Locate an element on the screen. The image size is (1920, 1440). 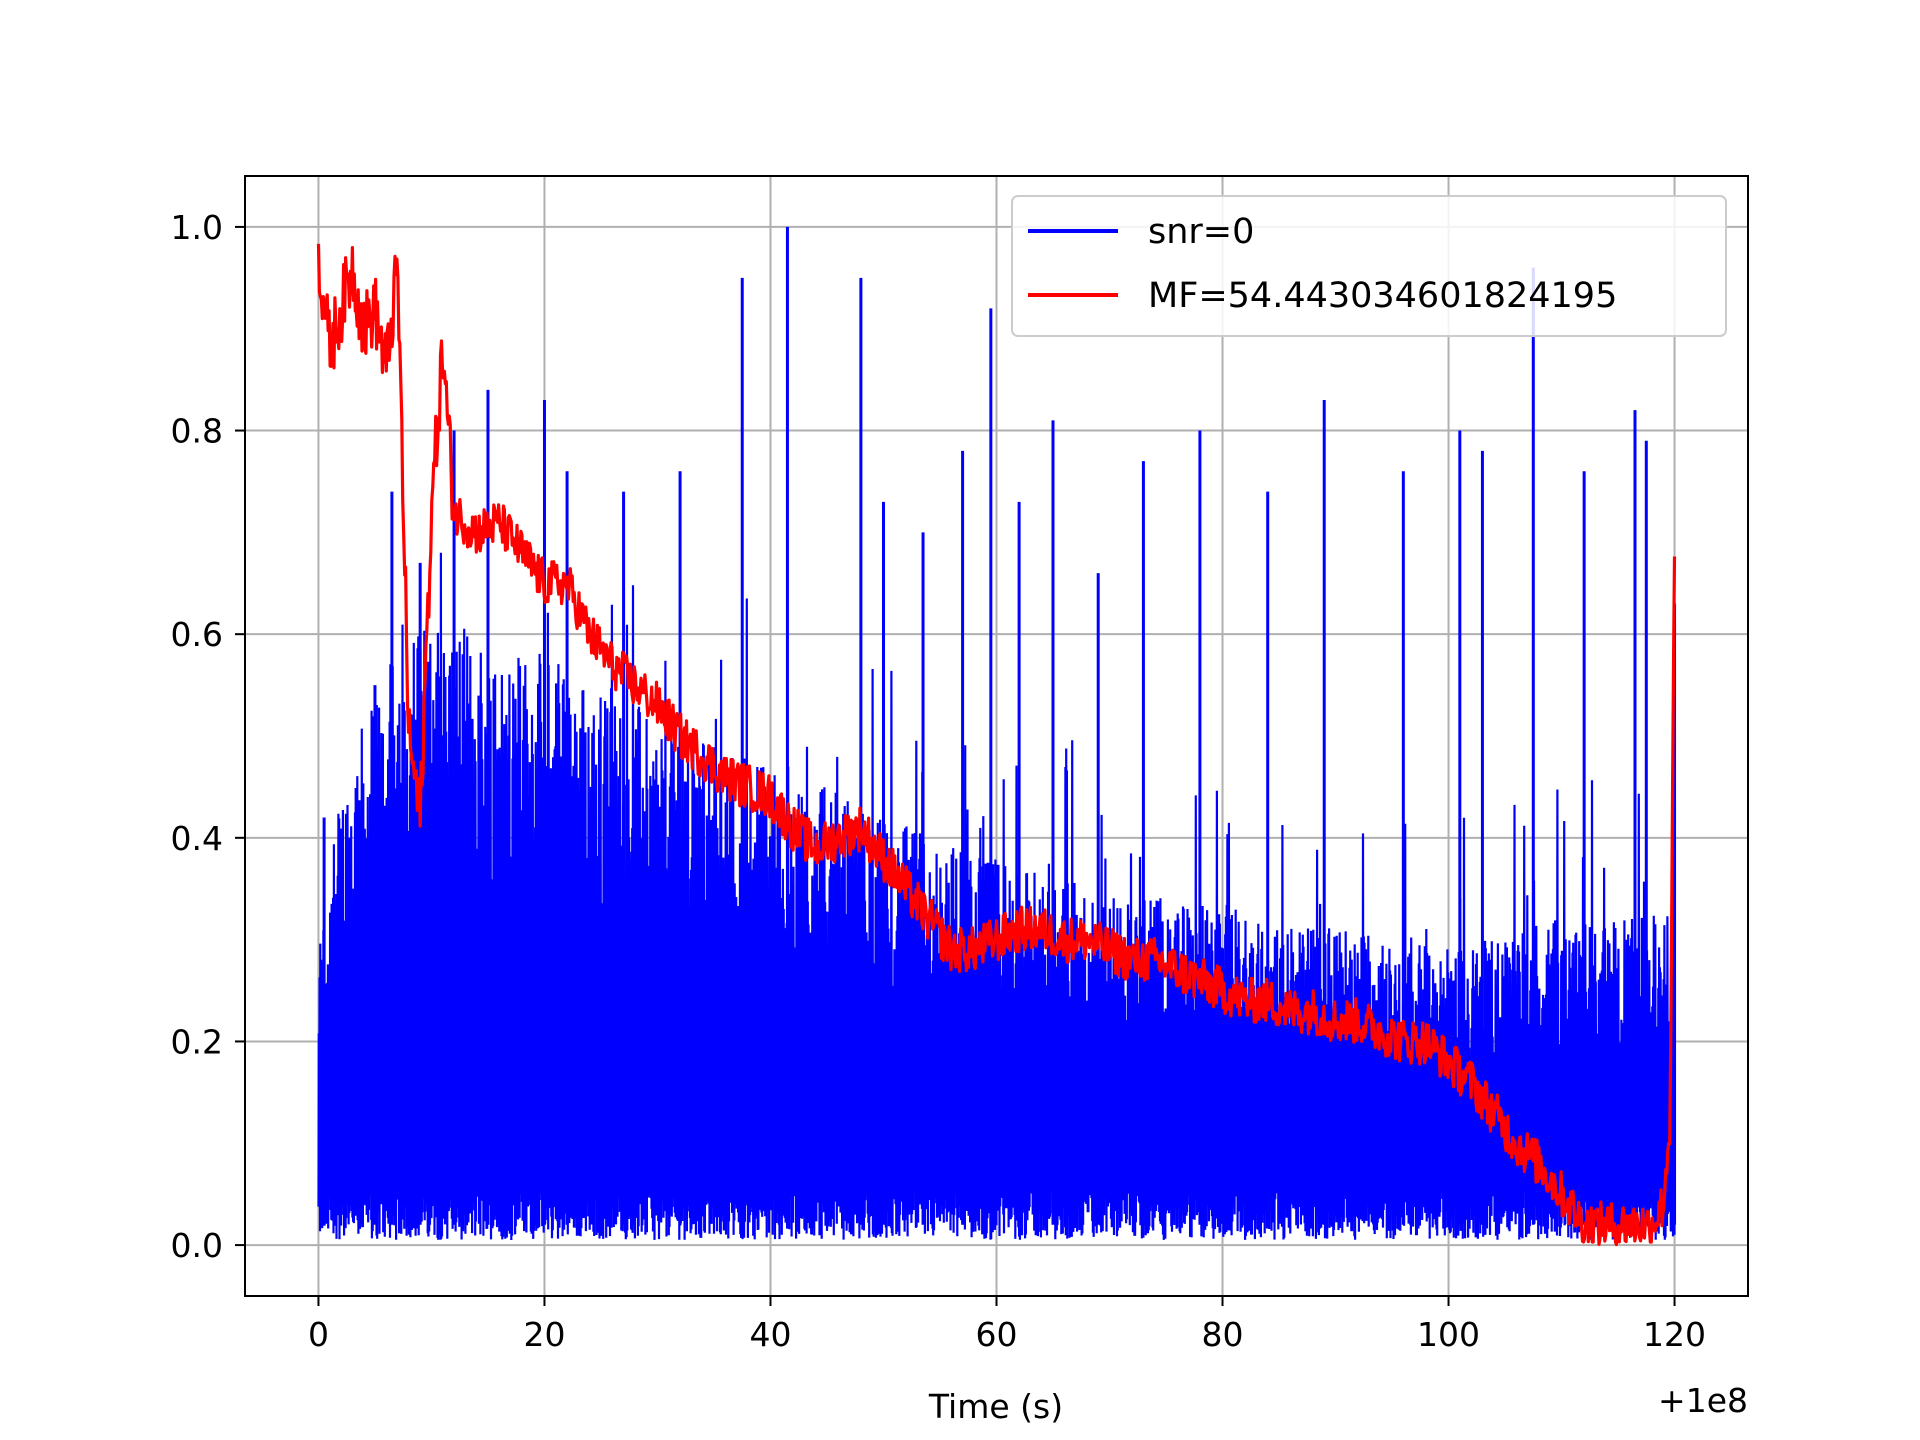
x-tick-label: 80 is located at coordinates (1223, 1334).